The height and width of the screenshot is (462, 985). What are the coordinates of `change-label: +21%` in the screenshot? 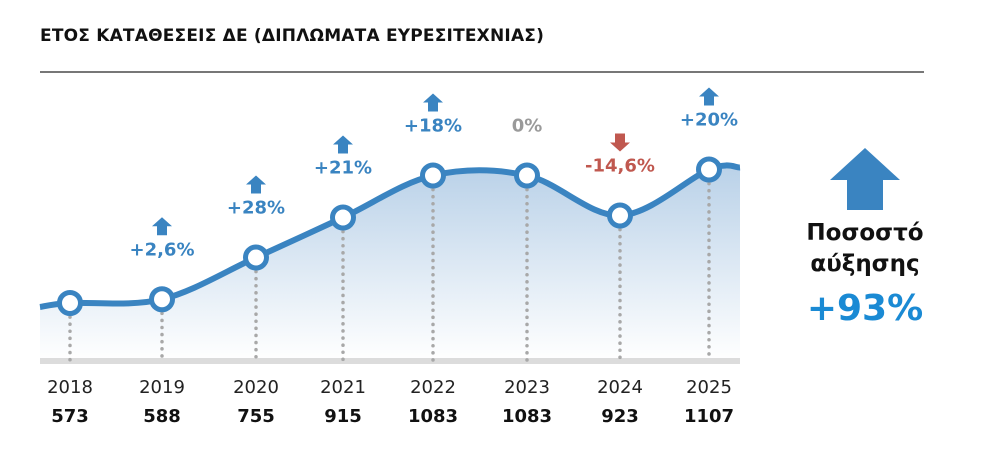 It's located at (343, 168).